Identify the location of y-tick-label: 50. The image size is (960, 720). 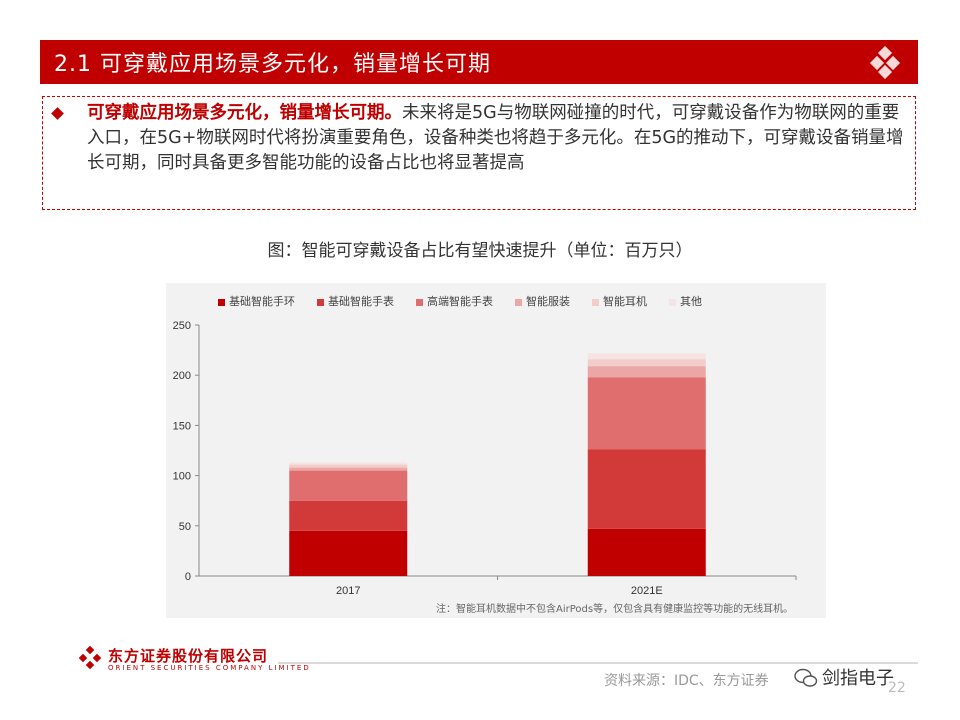
(185, 527).